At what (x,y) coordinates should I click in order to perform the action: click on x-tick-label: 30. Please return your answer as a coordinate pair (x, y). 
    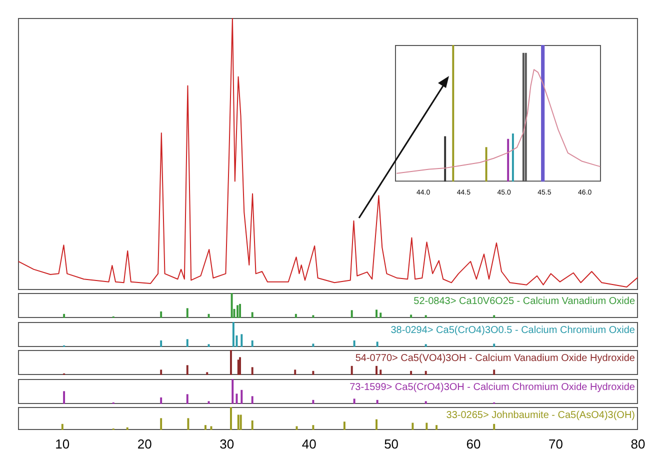
    Looking at the image, I should click on (227, 444).